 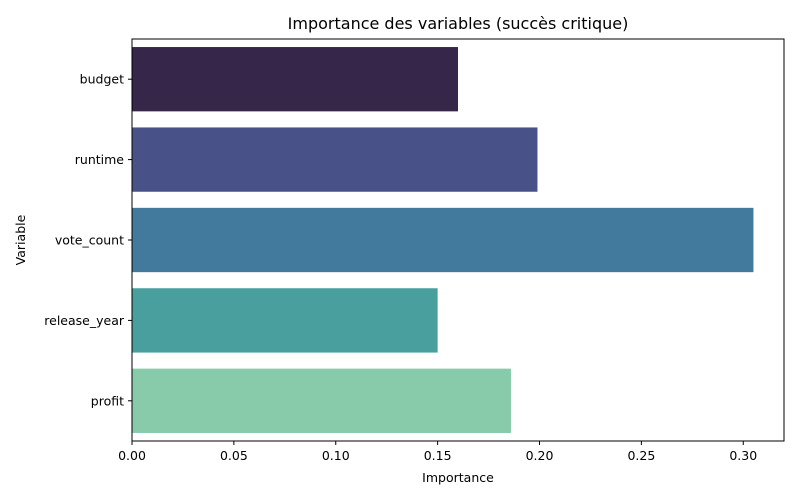 I want to click on x-tick-label: 0.15, so click(x=438, y=455).